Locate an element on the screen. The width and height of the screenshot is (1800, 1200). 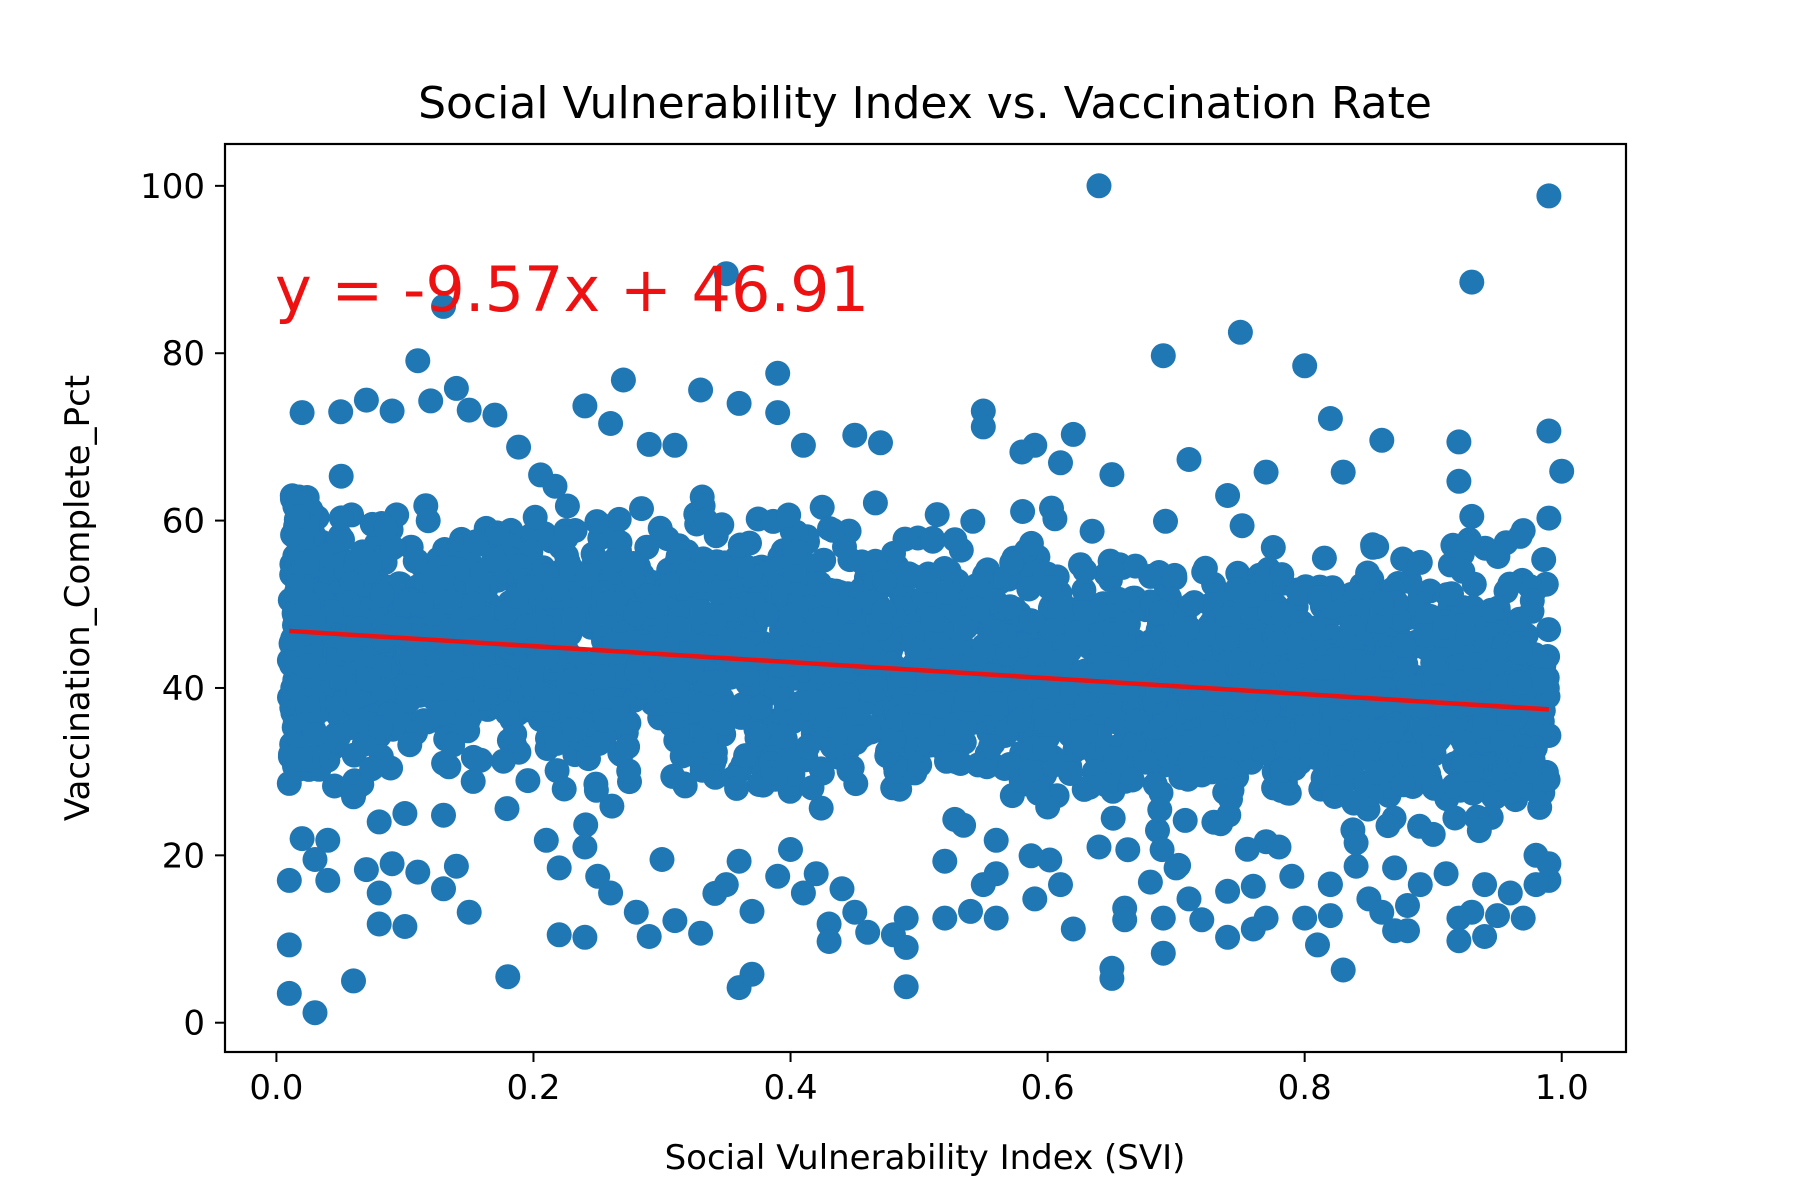
regression-line is located at coordinates (919, 670).